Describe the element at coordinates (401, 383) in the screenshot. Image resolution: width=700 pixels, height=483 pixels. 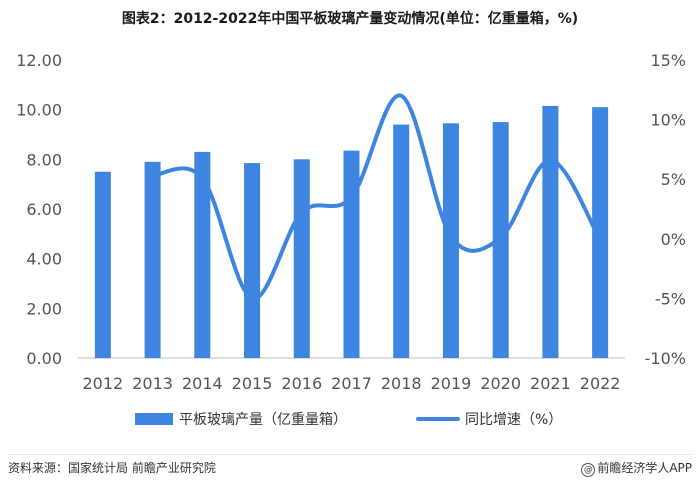
I see `x-tick-label: 2018` at that location.